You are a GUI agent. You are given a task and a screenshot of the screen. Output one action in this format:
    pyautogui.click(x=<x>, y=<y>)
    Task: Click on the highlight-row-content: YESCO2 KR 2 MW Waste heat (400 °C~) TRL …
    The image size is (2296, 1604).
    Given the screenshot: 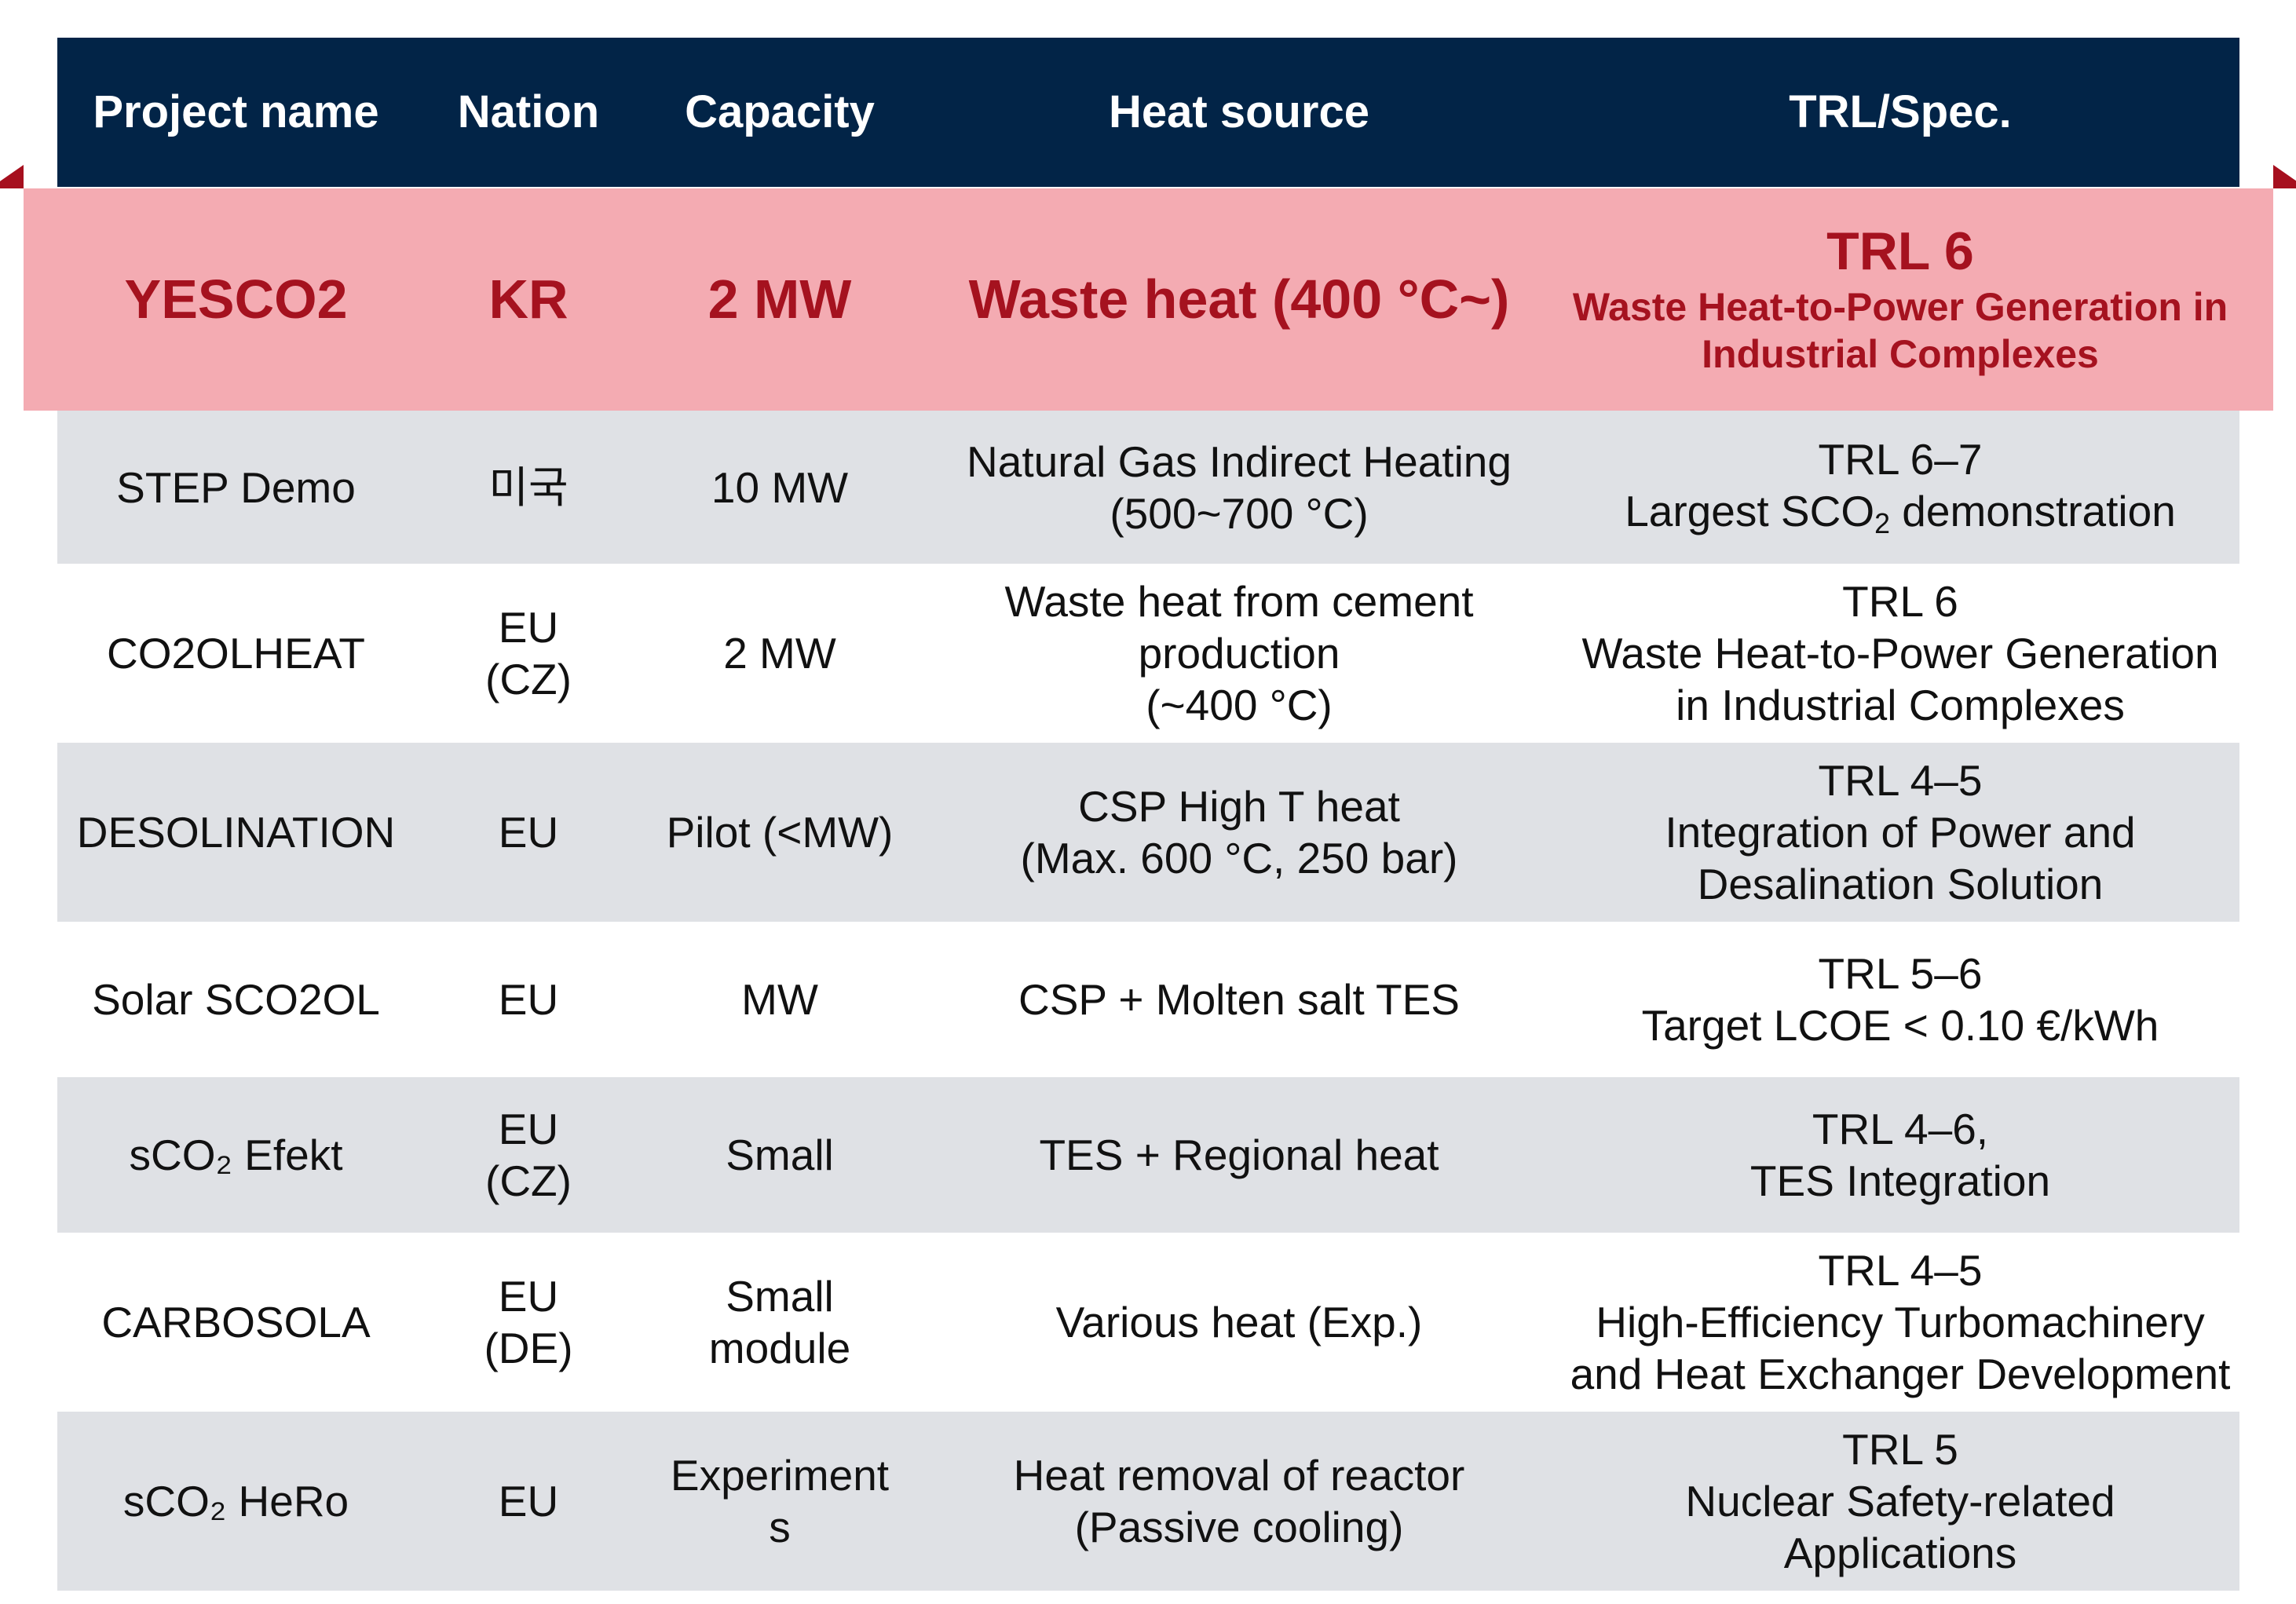 What is the action you would take?
    pyautogui.click(x=1148, y=299)
    